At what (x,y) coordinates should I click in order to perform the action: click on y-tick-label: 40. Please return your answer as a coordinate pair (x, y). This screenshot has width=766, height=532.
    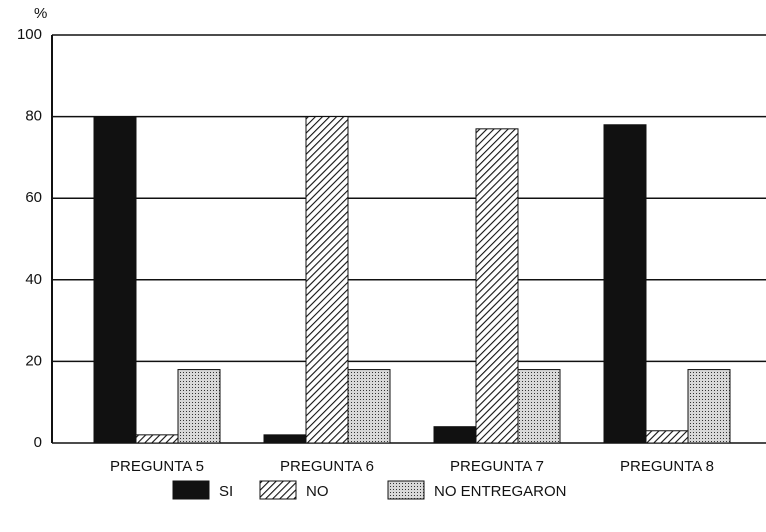
    Looking at the image, I should click on (33, 279).